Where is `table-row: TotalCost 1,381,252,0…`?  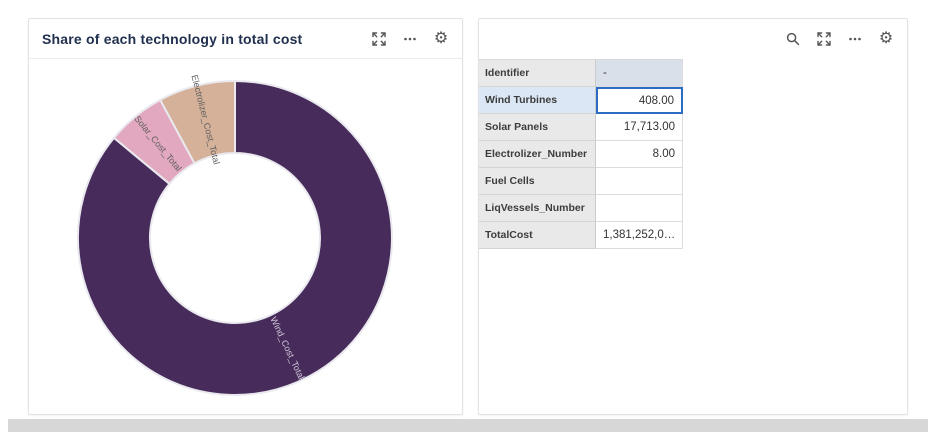 table-row: TotalCost 1,381,252,0… is located at coordinates (581, 235).